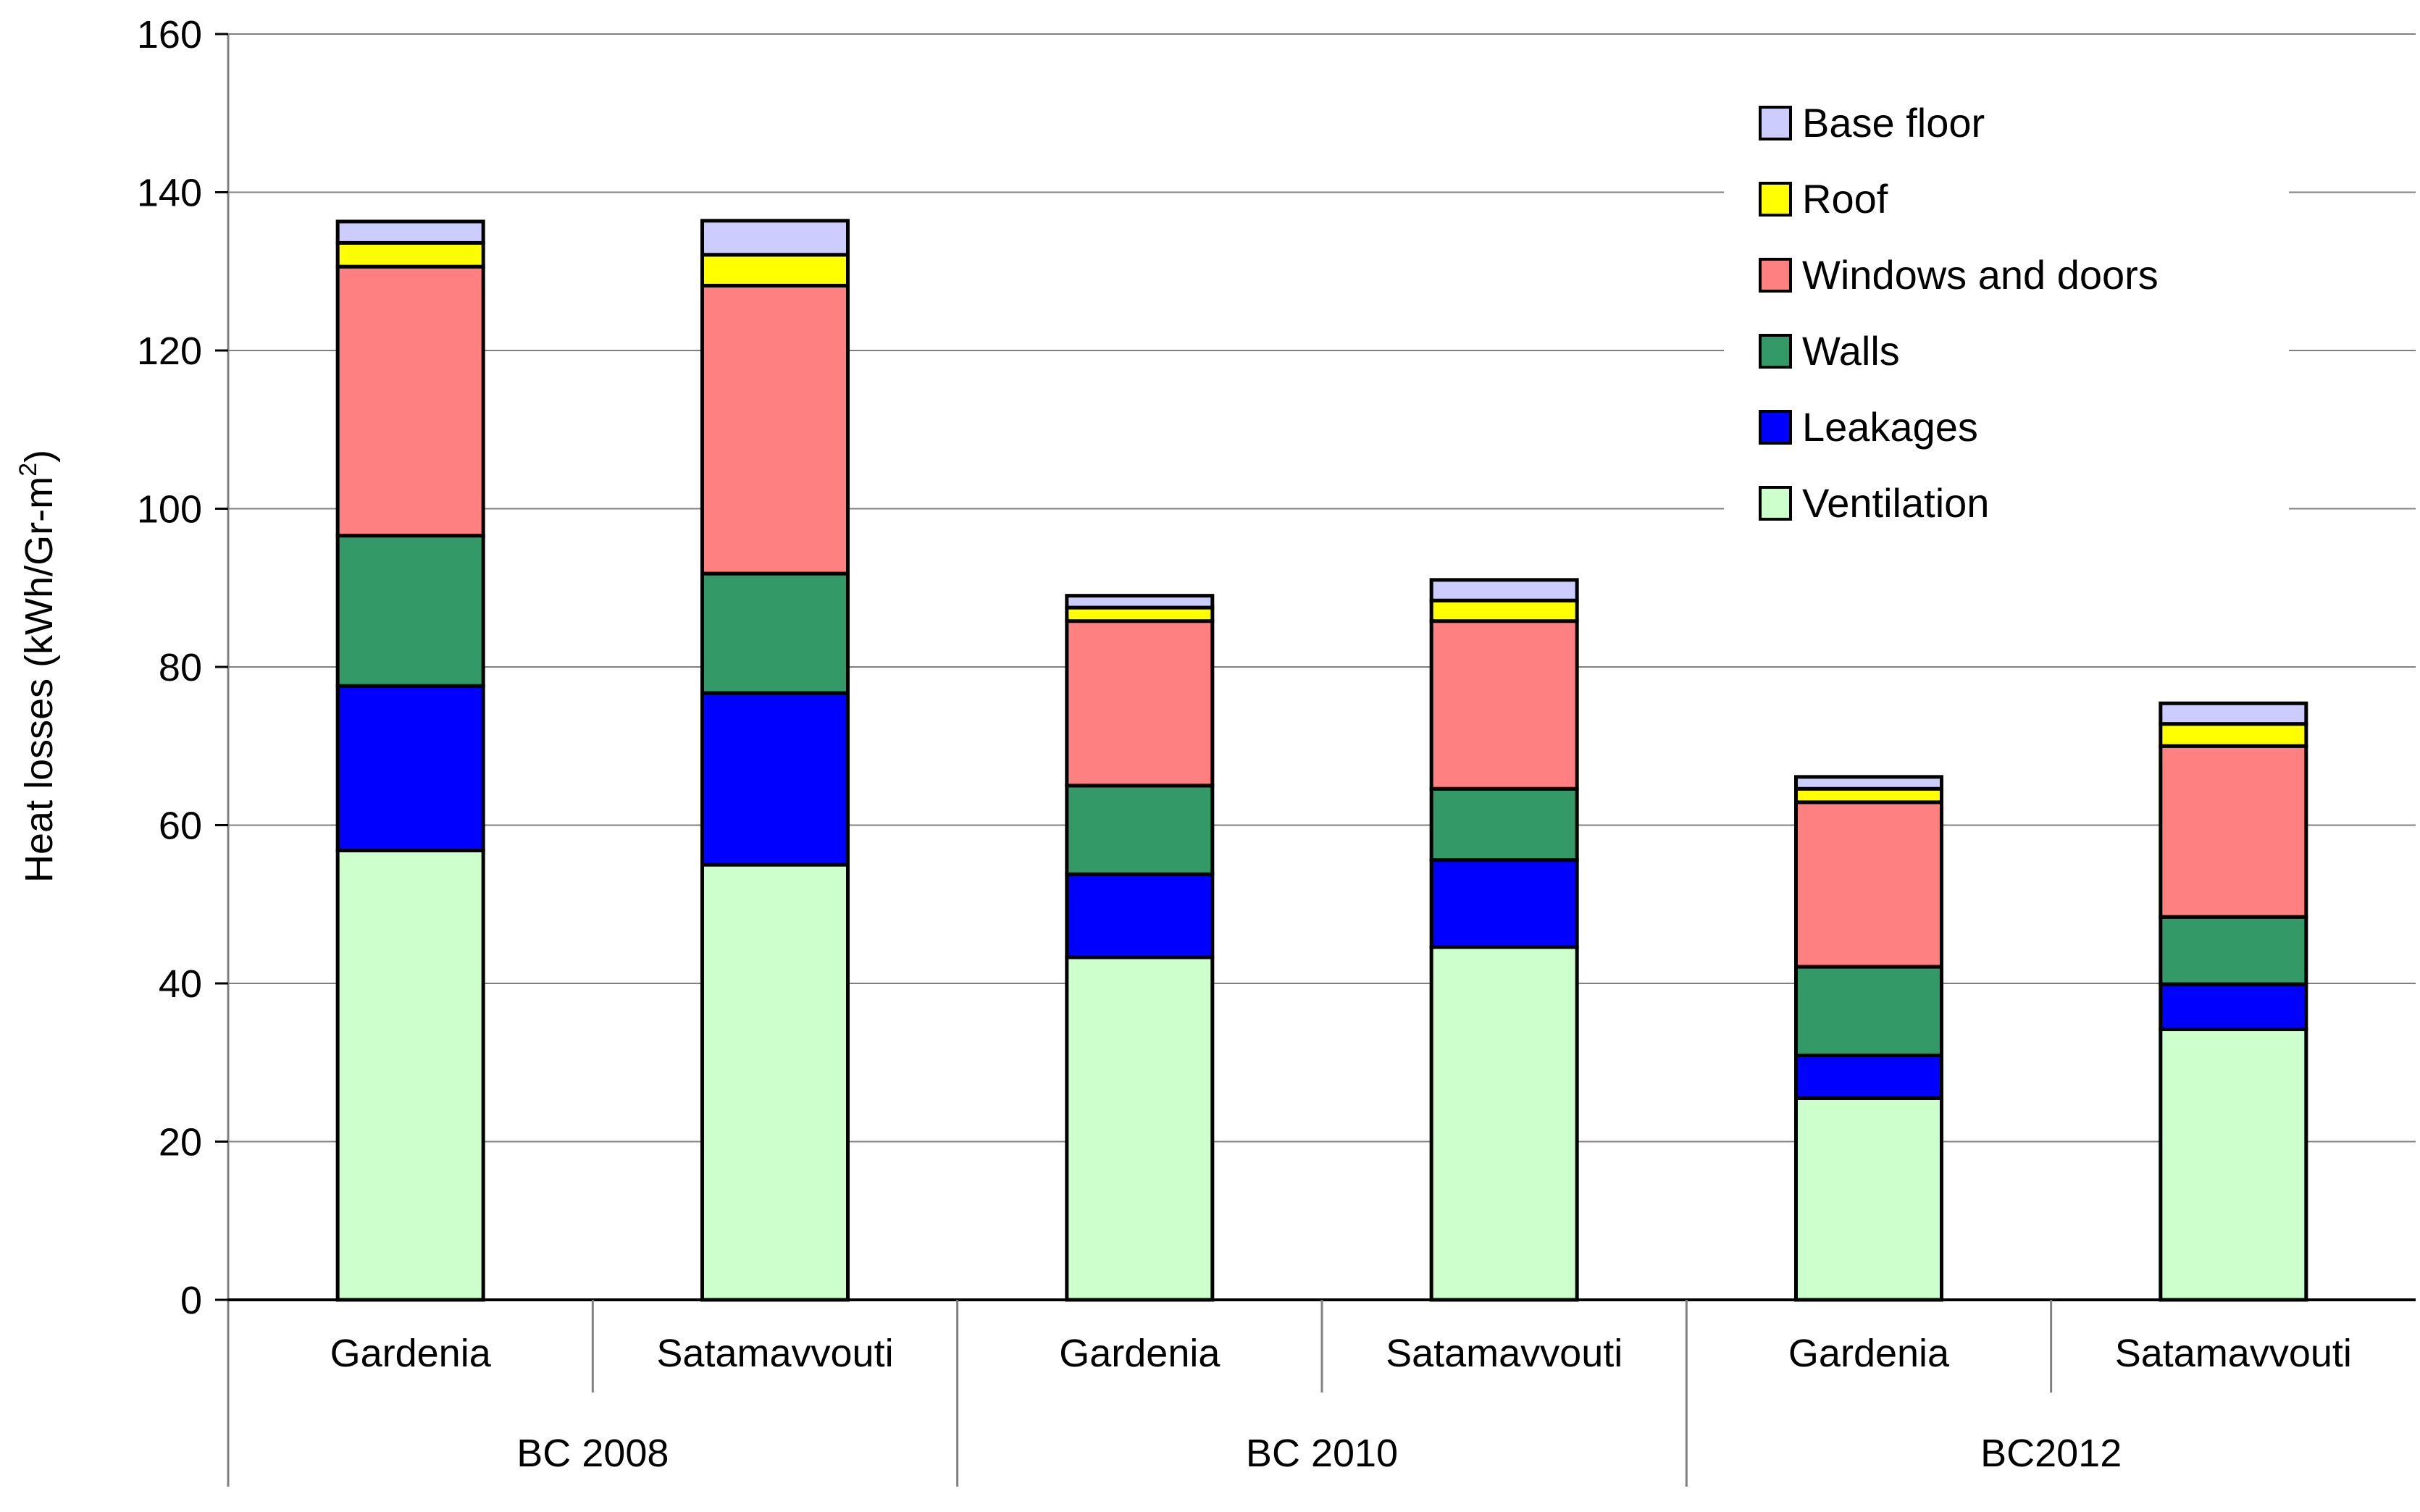  I want to click on x-group-label: BC 2010, so click(1322, 1453).